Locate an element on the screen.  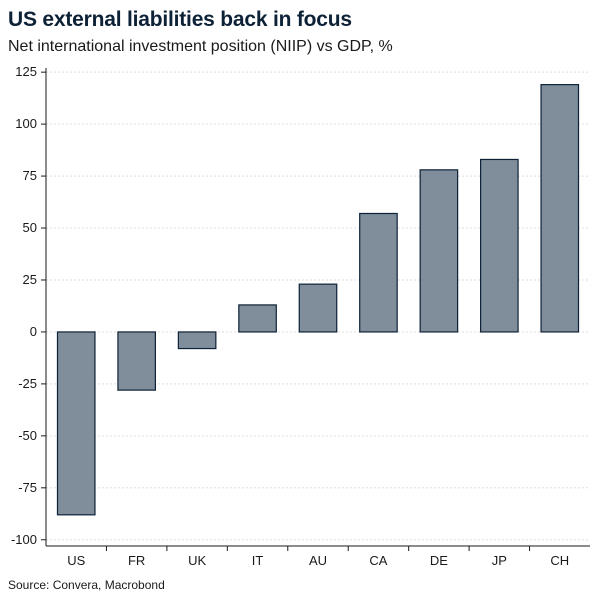
source-note: Source: Convera, Macrobond is located at coordinates (86, 585).